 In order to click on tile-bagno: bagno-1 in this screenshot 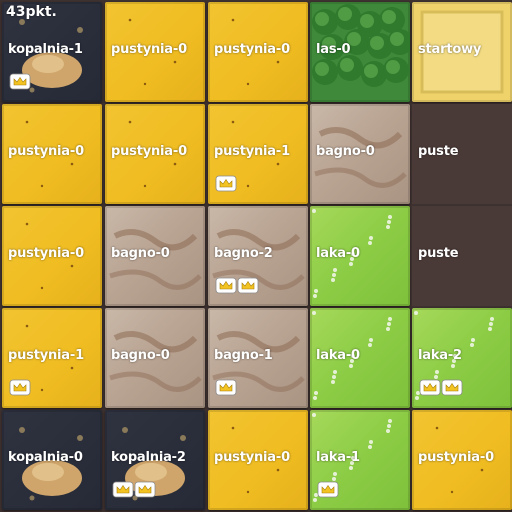, I will do `click(258, 358)`.